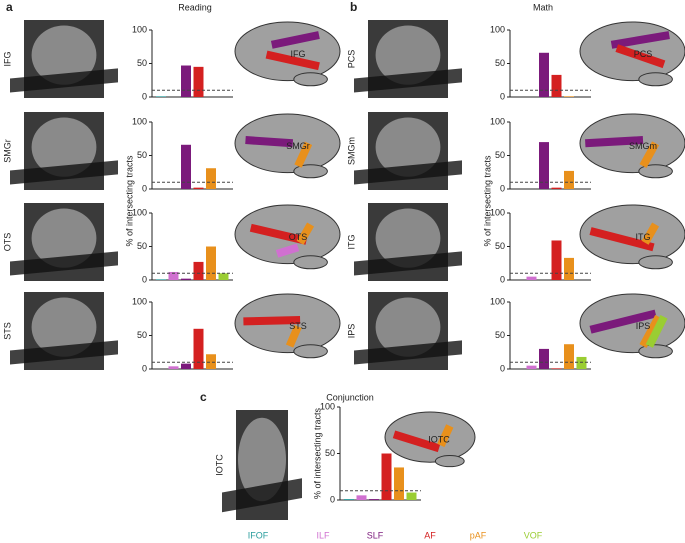 Image resolution: width=685 pixels, height=543 pixels. Describe the element at coordinates (353, 7) in the screenshot. I see `panel-letter: b` at that location.